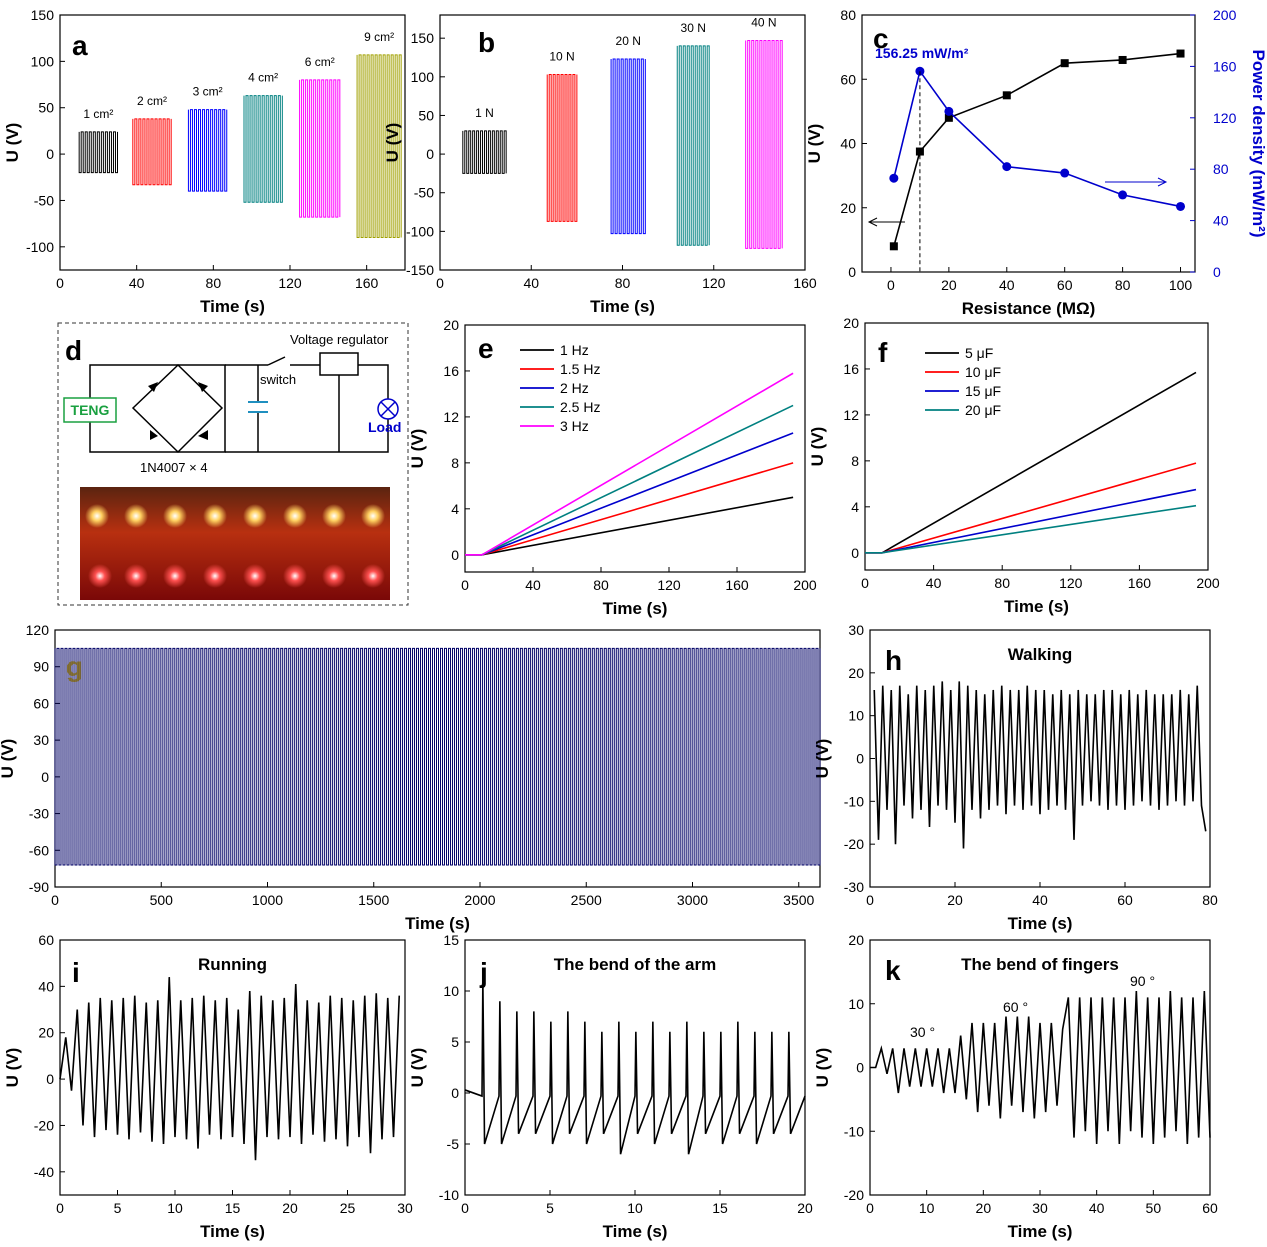 This screenshot has width=1267, height=1247. What do you see at coordinates (574, 426) in the screenshot?
I see `legend-label: 3 Hz` at bounding box center [574, 426].